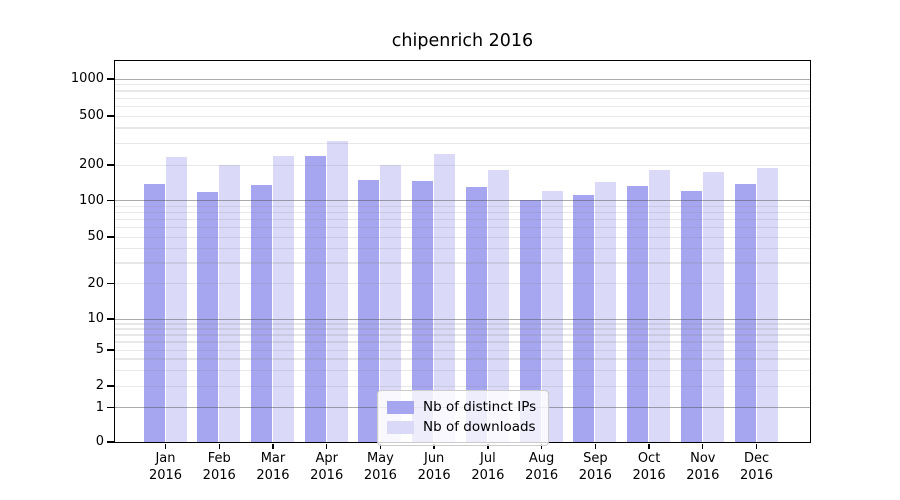  What do you see at coordinates (99, 407) in the screenshot?
I see `y-tick-label-1: 1` at bounding box center [99, 407].